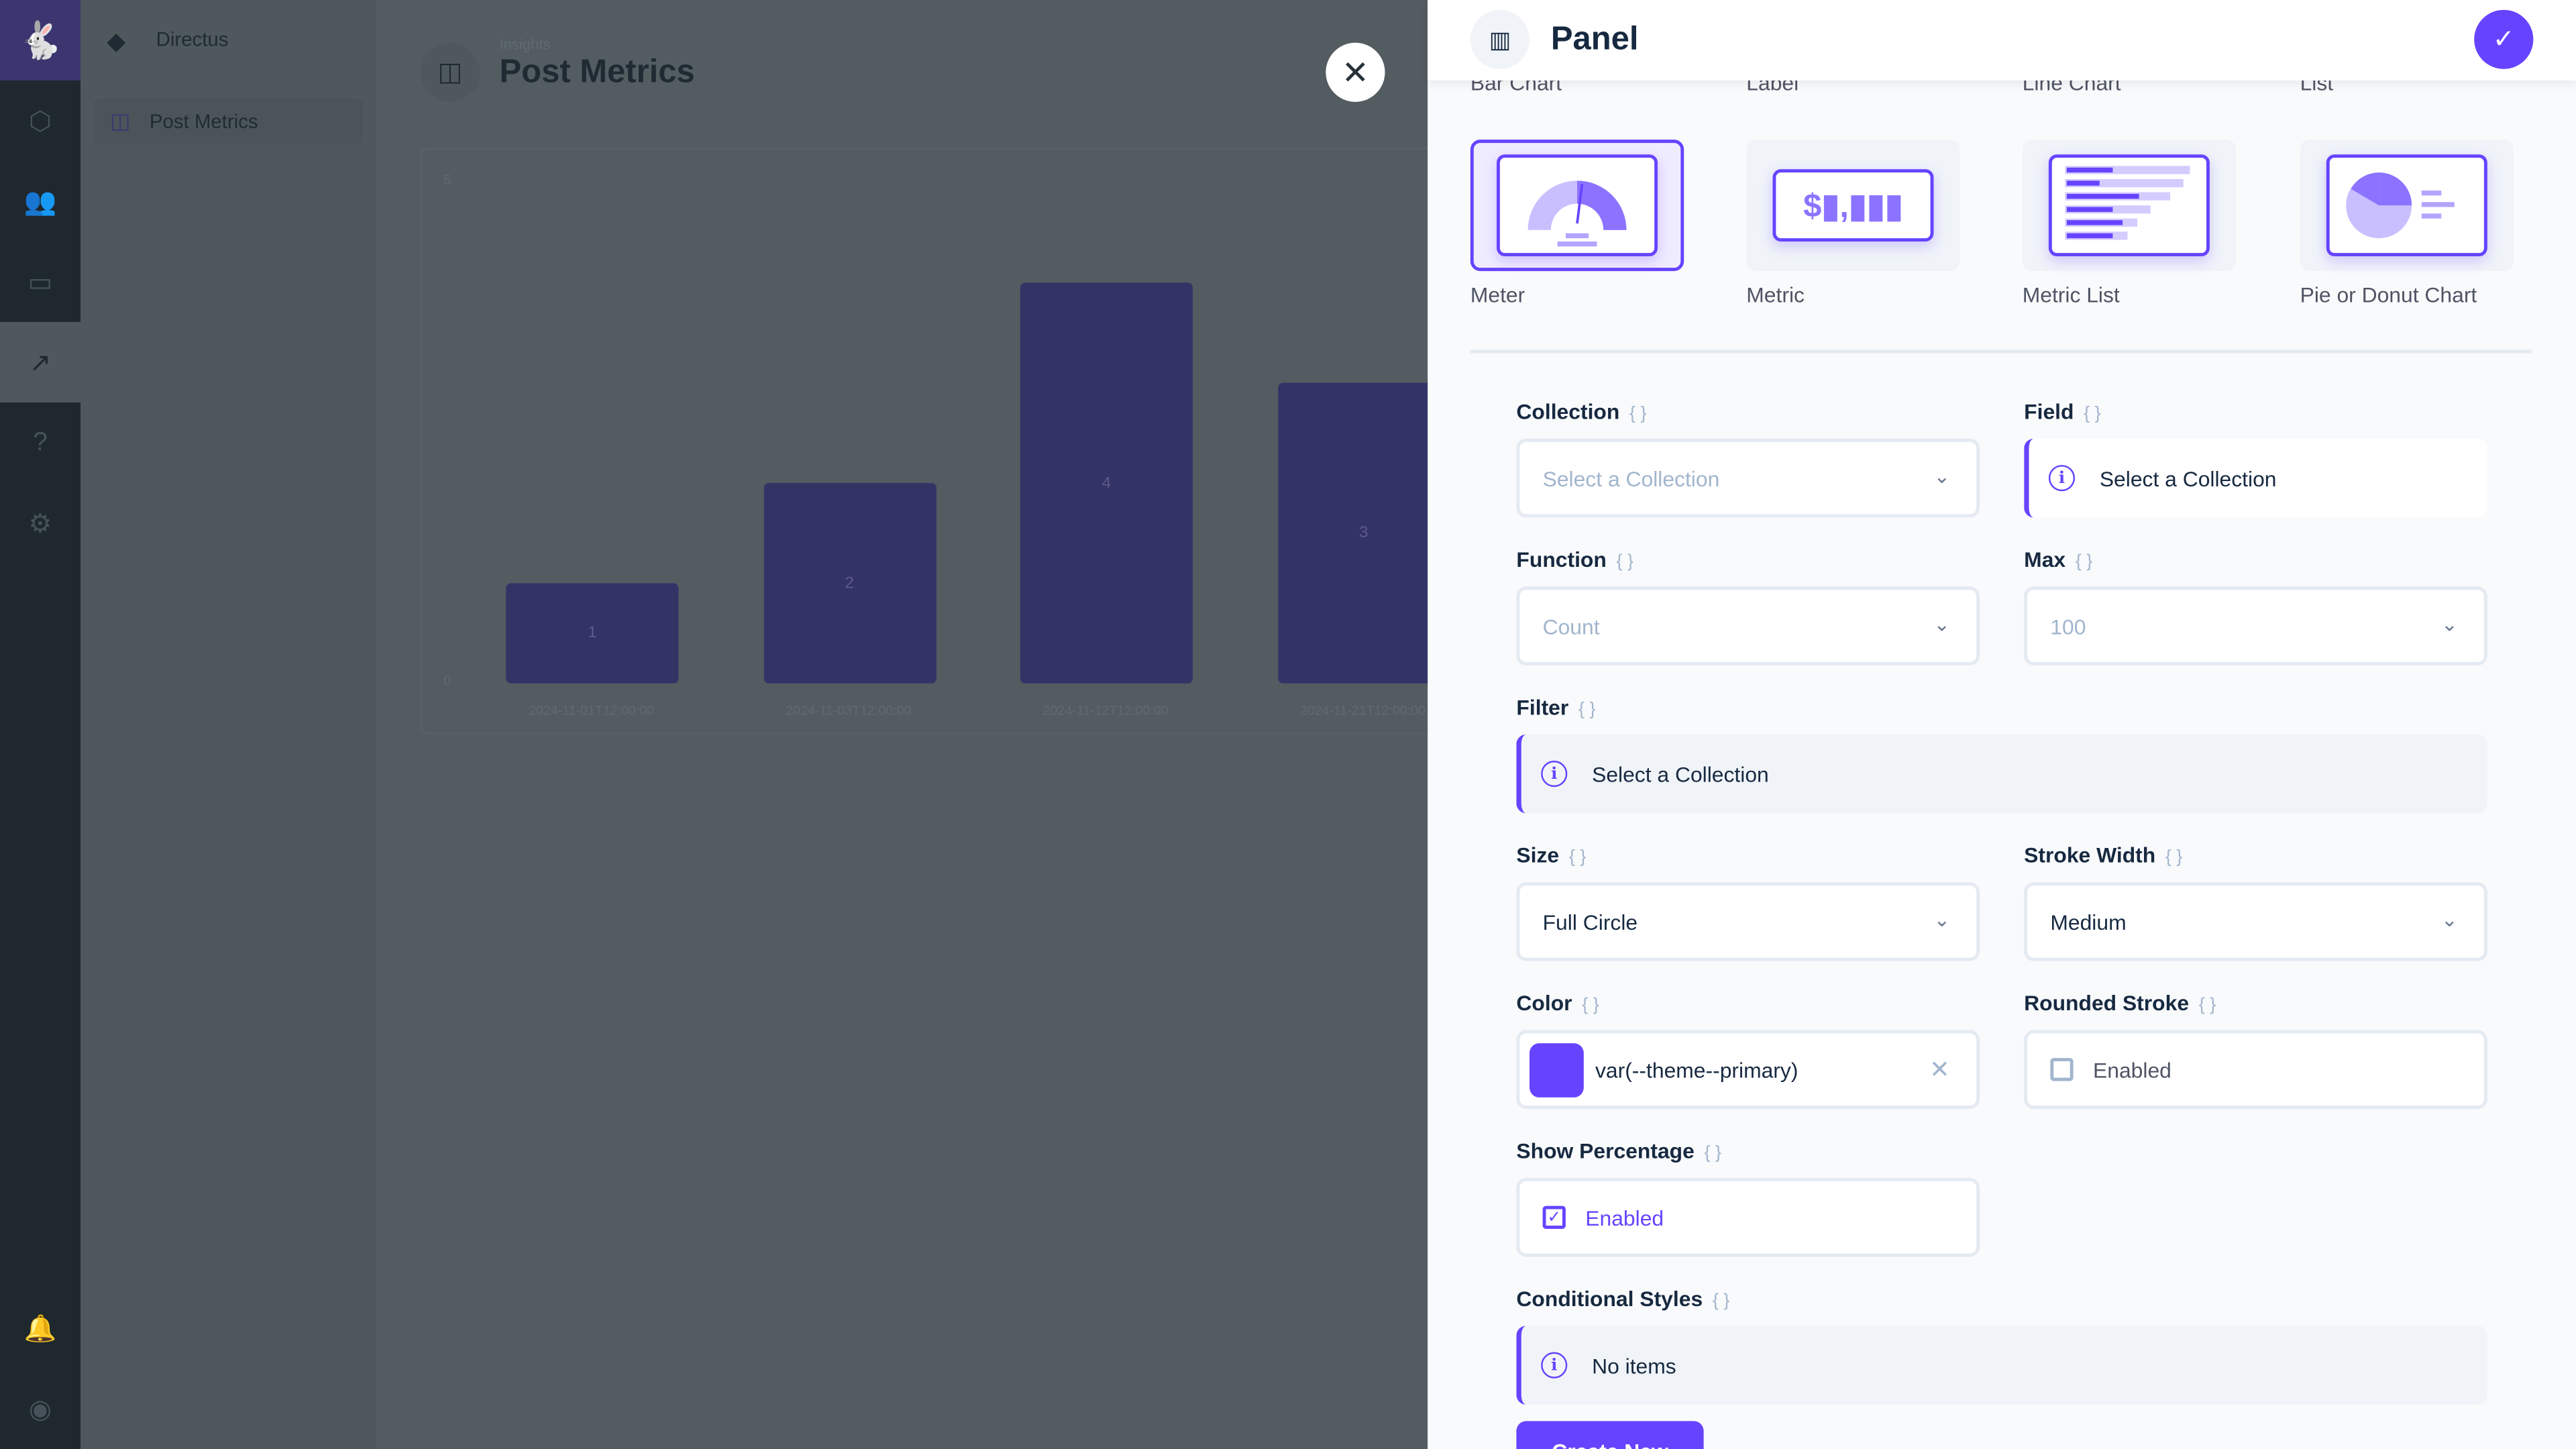  Describe the element at coordinates (40, 362) in the screenshot. I see `insights-module-icon: ↗` at that location.